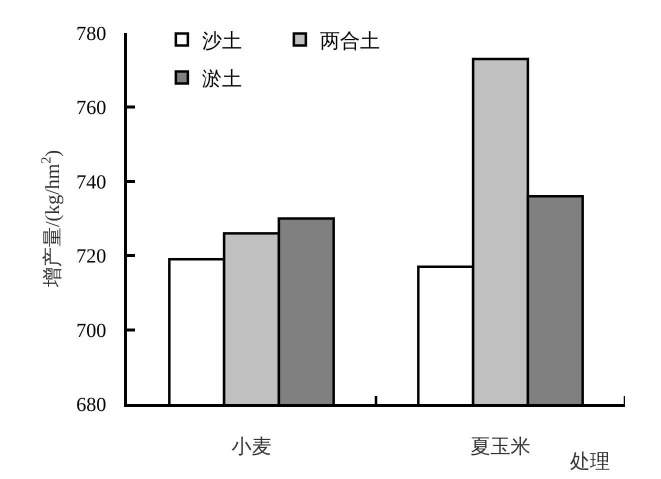 The image size is (661, 479). What do you see at coordinates (91, 405) in the screenshot?
I see `y-tick-label: 680` at bounding box center [91, 405].